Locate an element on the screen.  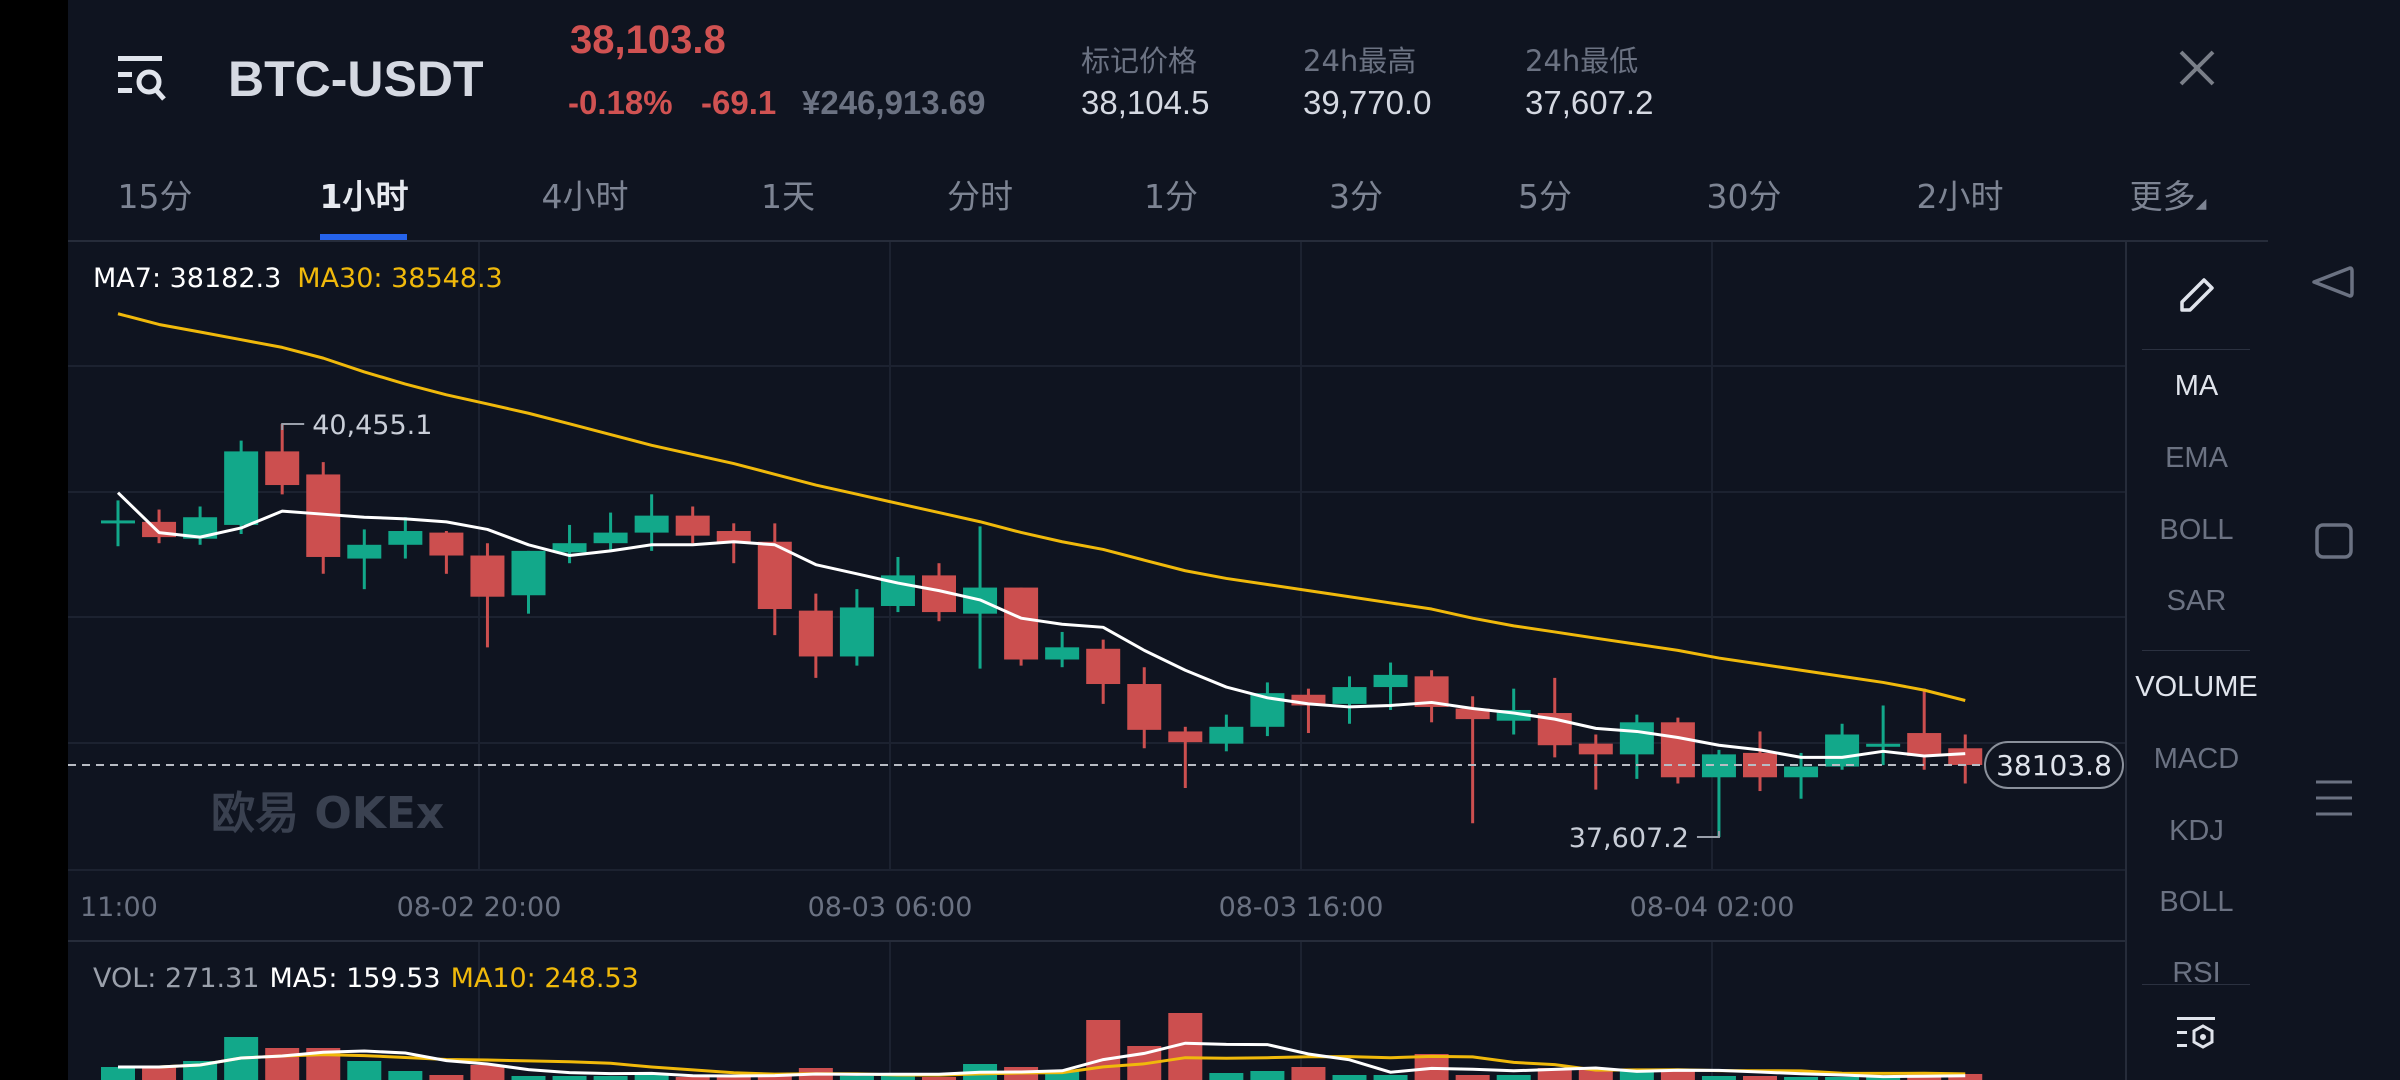
tab-label: 4小时 is located at coordinates (585, 196).